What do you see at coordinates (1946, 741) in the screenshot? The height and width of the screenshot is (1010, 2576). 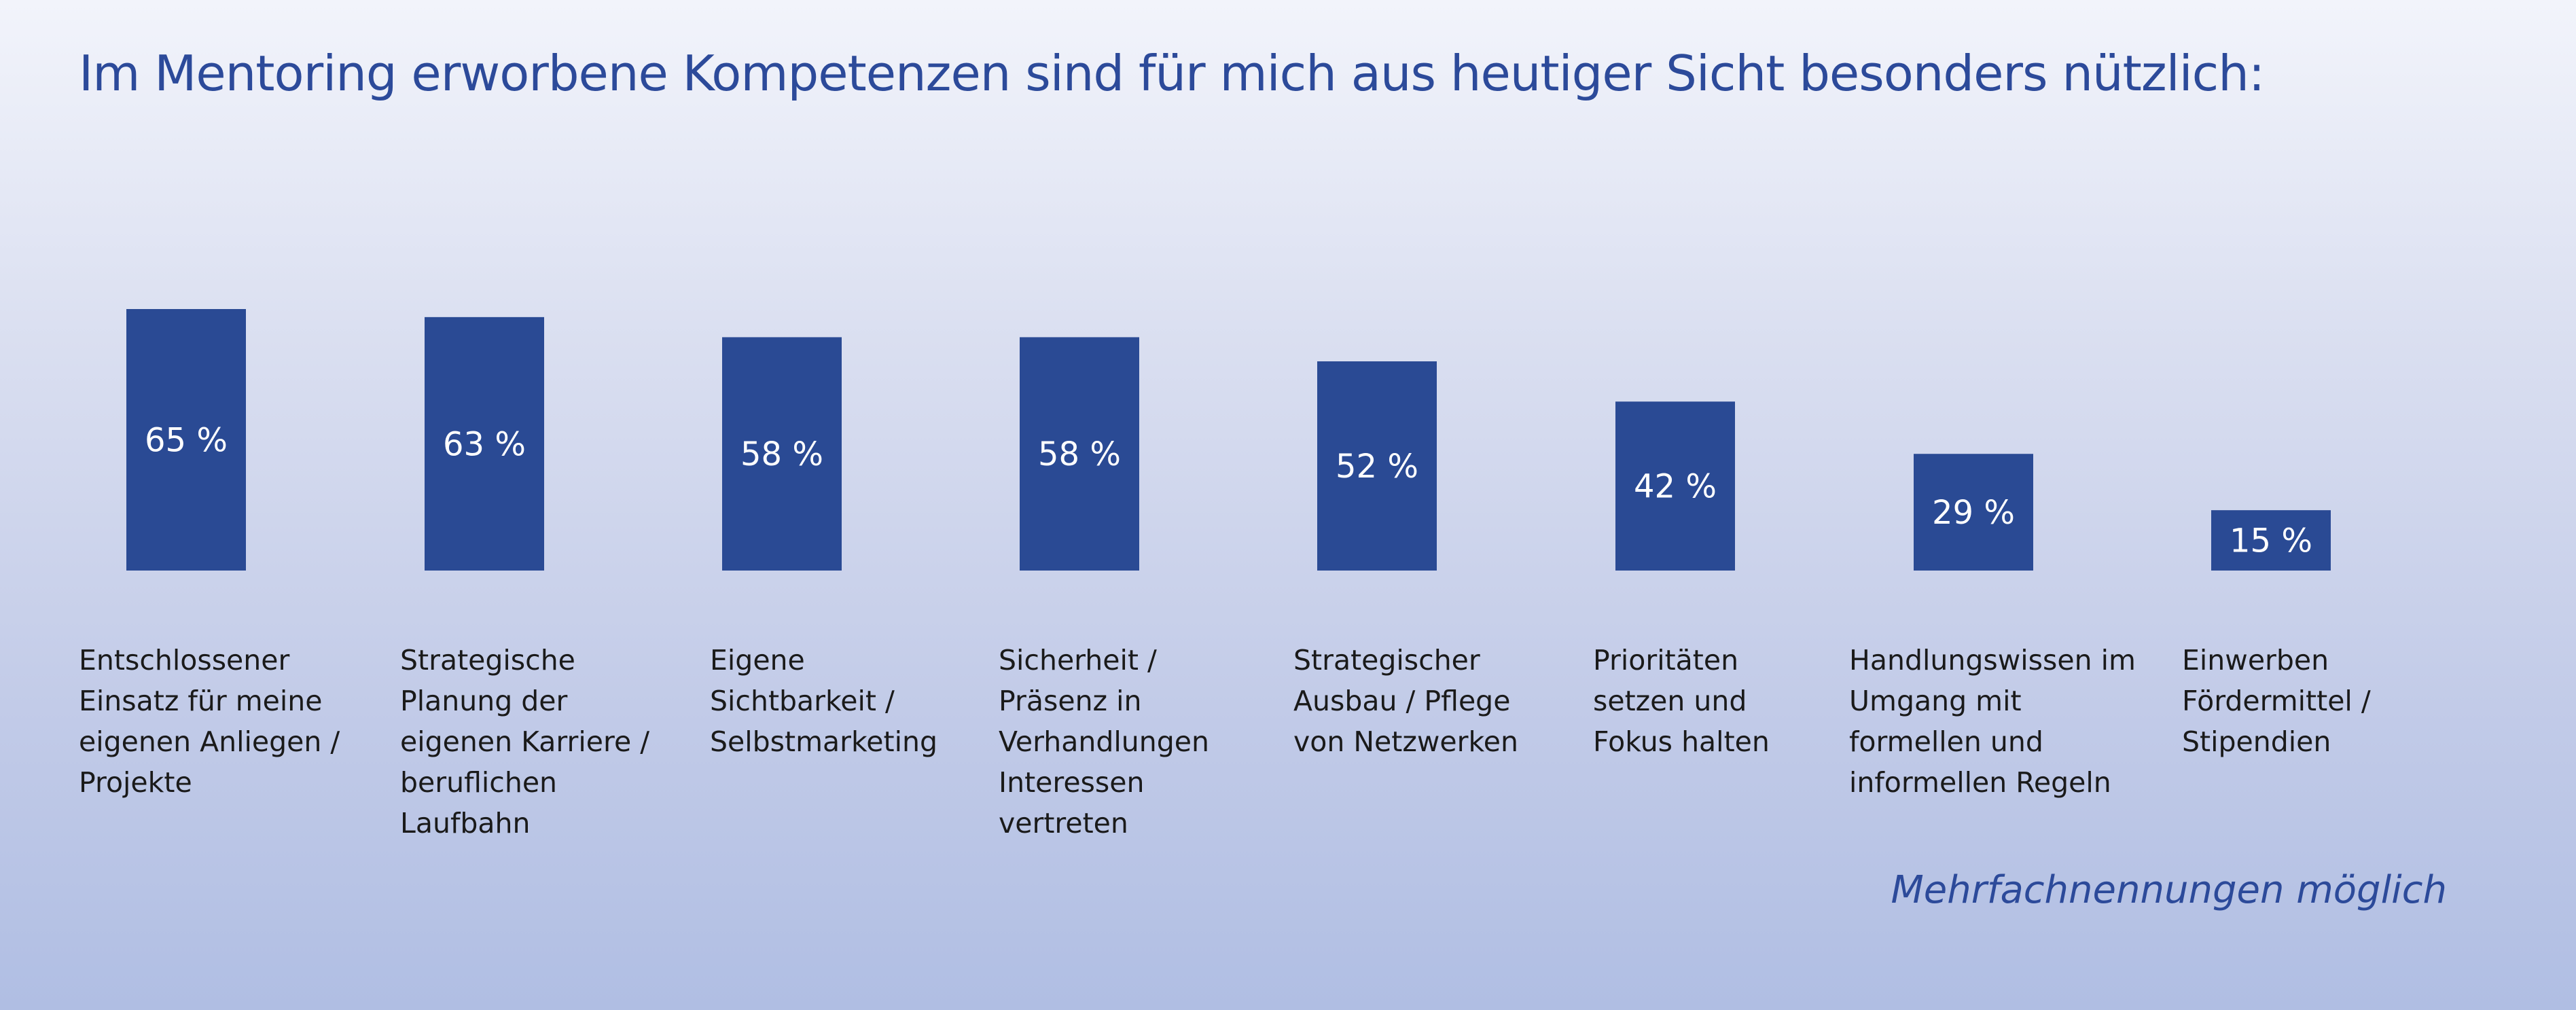 I see `category-label-line: formellen und` at bounding box center [1946, 741].